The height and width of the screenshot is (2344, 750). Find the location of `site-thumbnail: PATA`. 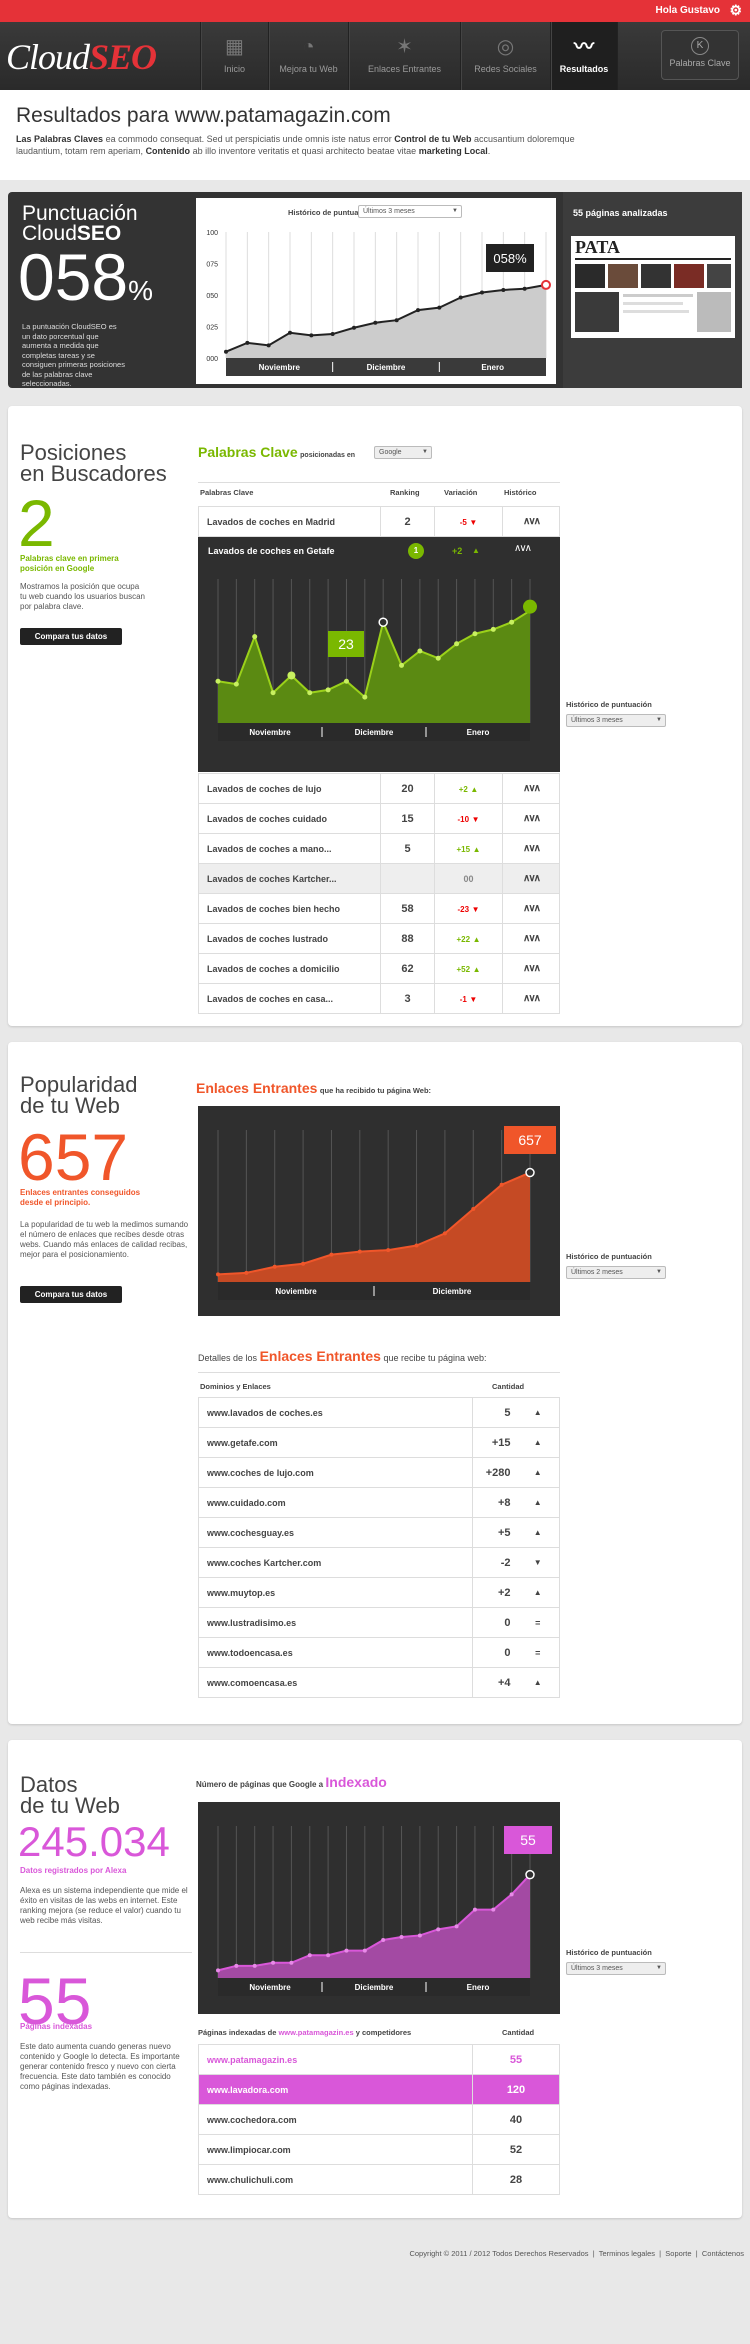

site-thumbnail: PATA is located at coordinates (653, 287).